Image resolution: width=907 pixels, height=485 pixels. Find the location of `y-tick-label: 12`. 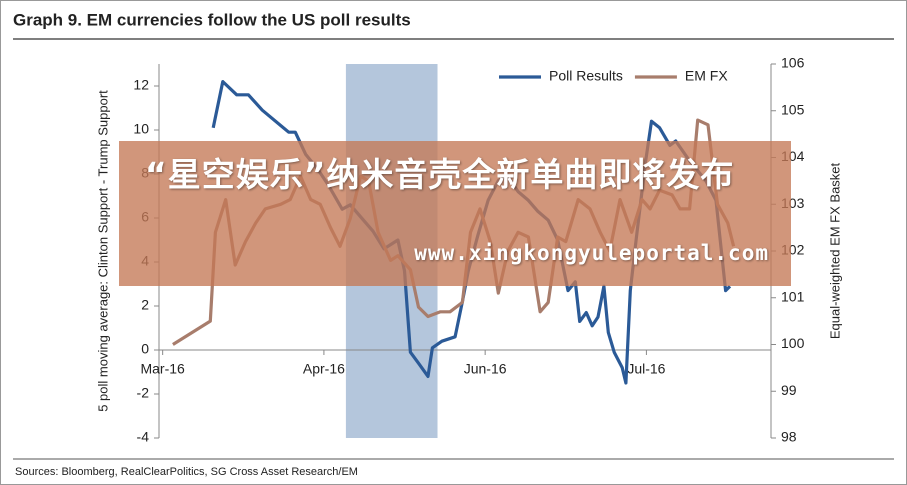

y-tick-label: 12 is located at coordinates (141, 85).